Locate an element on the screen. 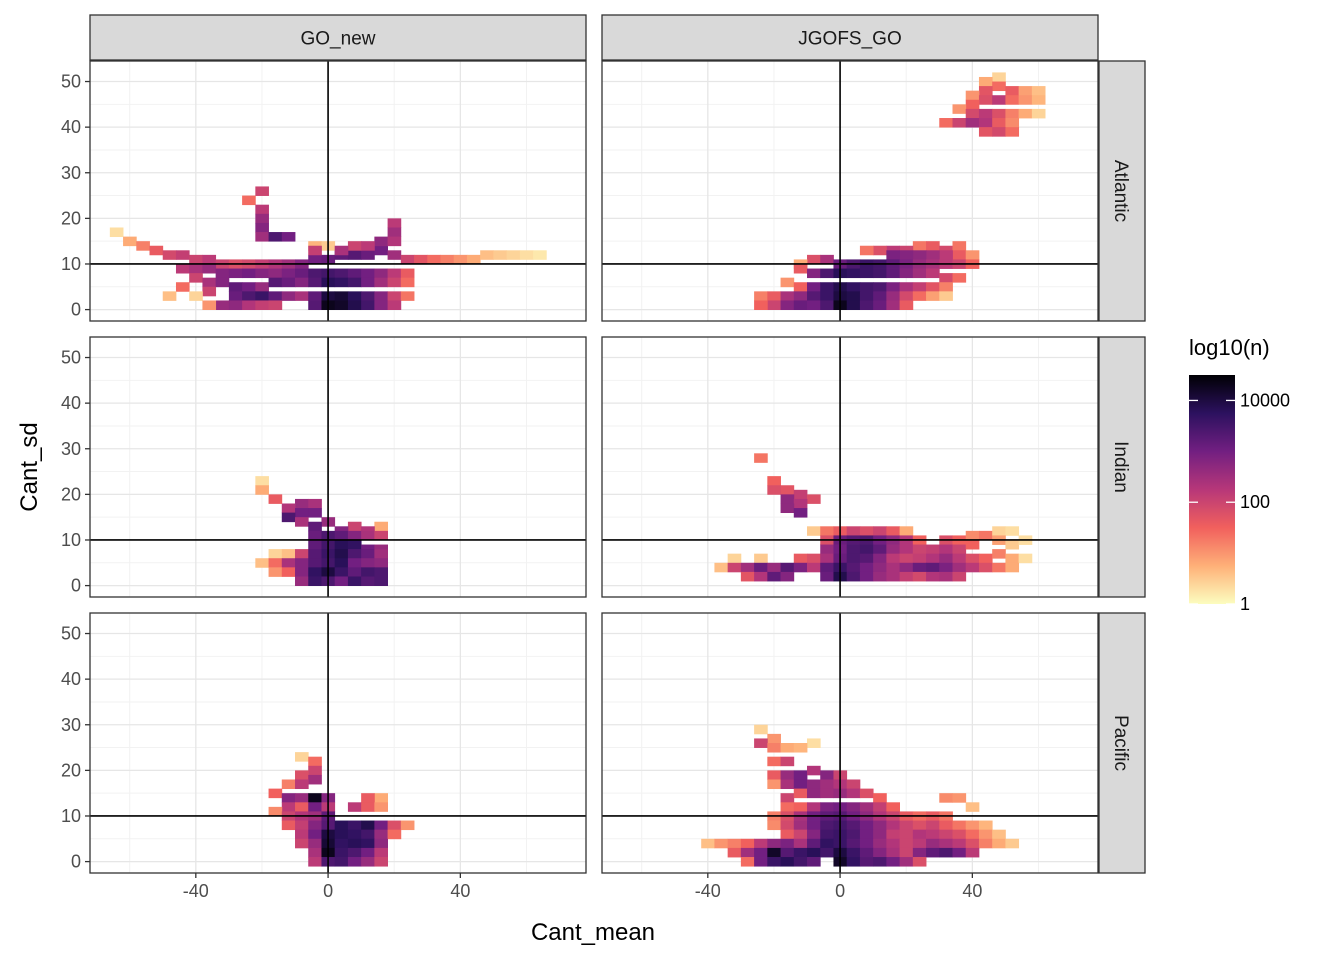 The width and height of the screenshot is (1344, 960). legend-tick-label: 1 is located at coordinates (1245, 604).